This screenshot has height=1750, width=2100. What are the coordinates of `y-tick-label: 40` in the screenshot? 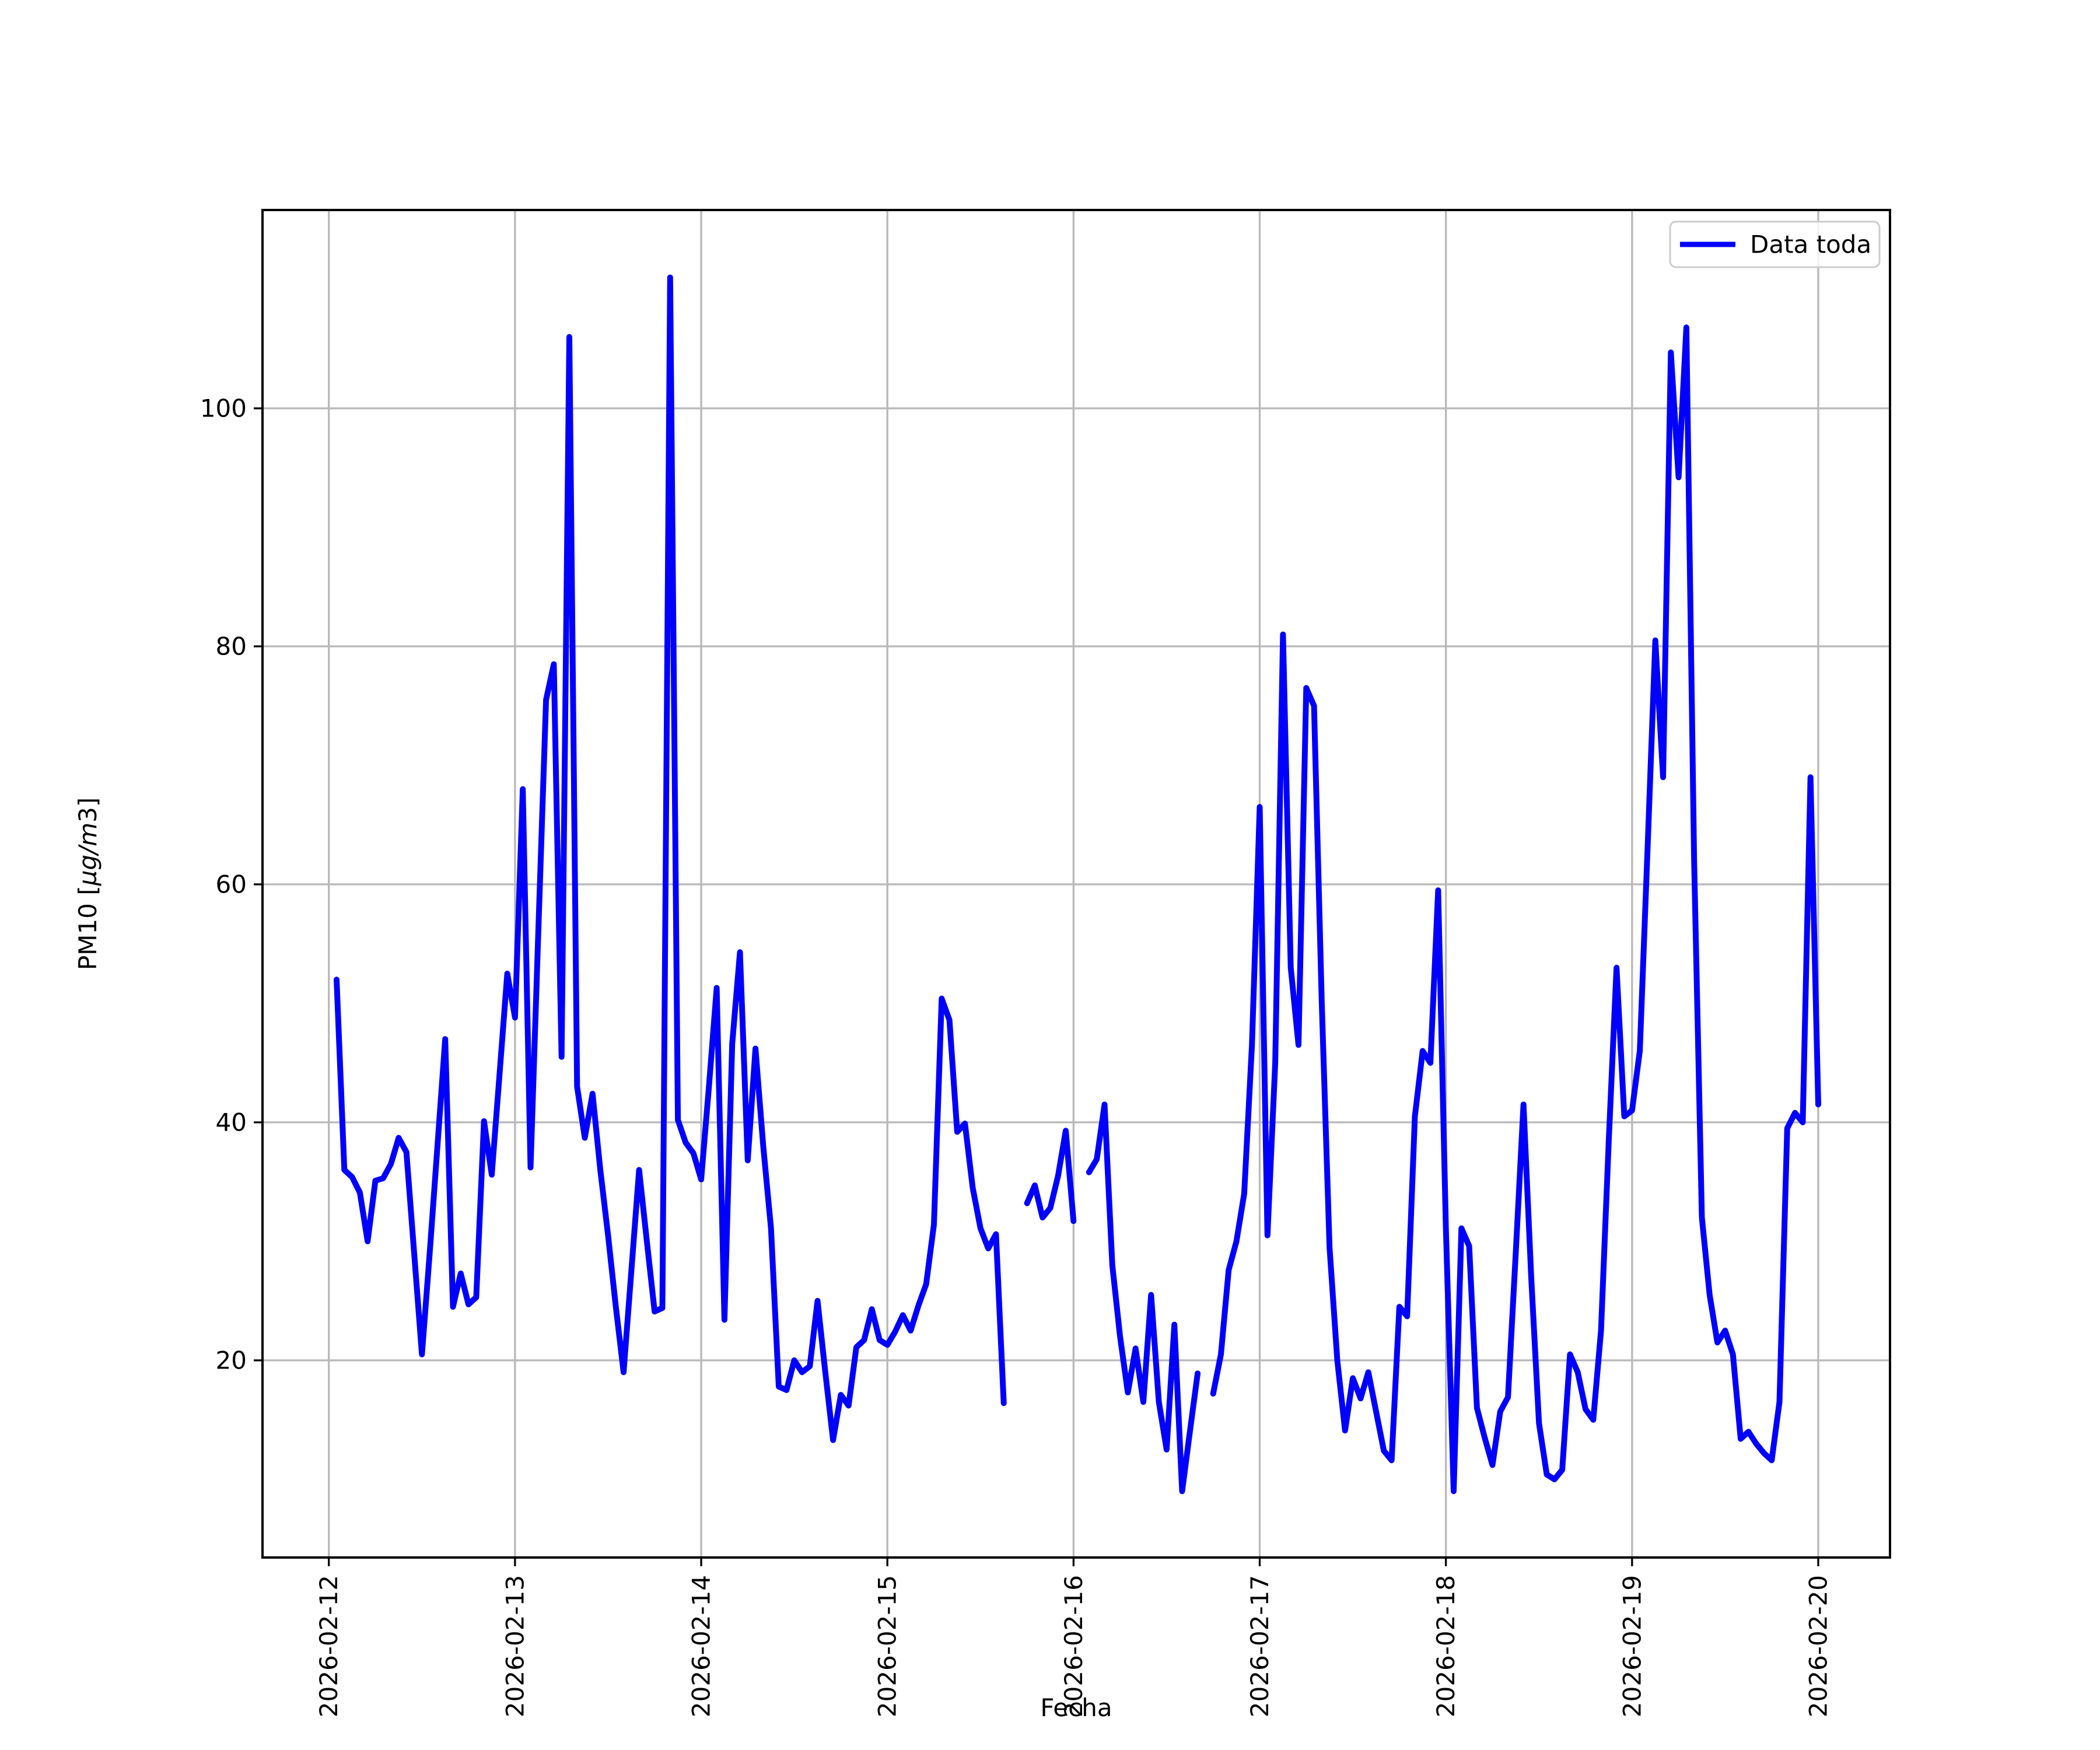 It's located at (231, 1122).